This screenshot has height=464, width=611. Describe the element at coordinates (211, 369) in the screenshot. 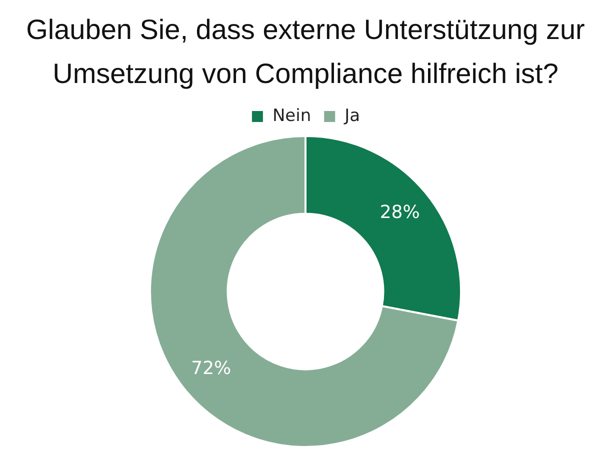

I see `data-label: 72%` at that location.